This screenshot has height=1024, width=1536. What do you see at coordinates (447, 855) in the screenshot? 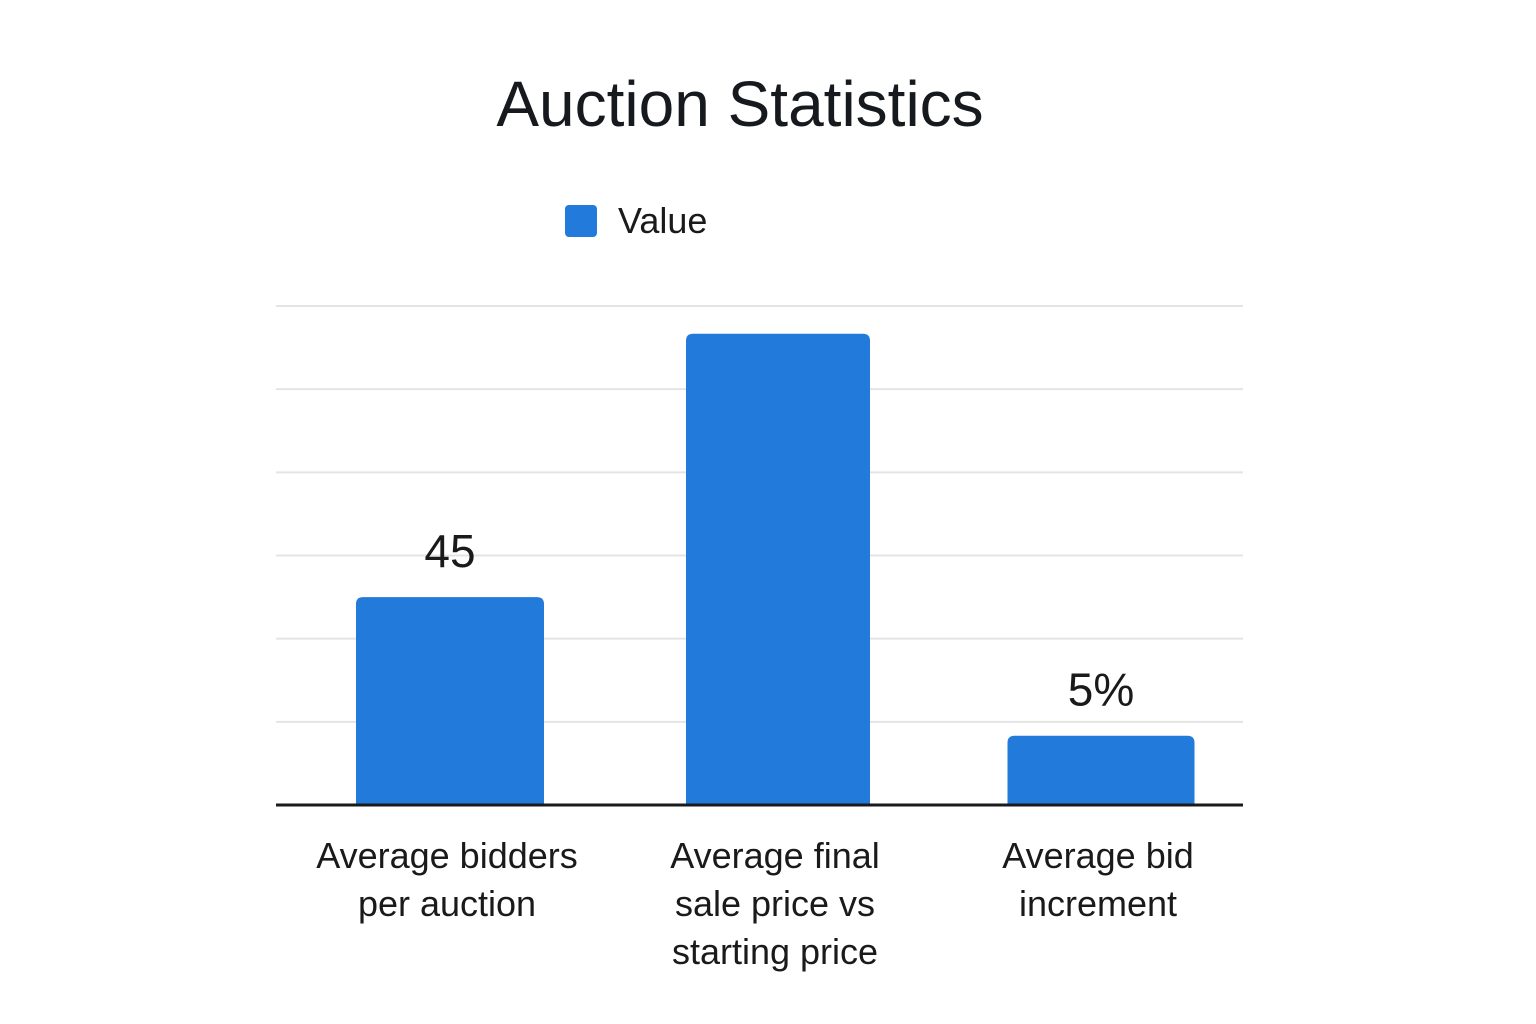
I see `category-label-line: Average bidders` at bounding box center [447, 855].